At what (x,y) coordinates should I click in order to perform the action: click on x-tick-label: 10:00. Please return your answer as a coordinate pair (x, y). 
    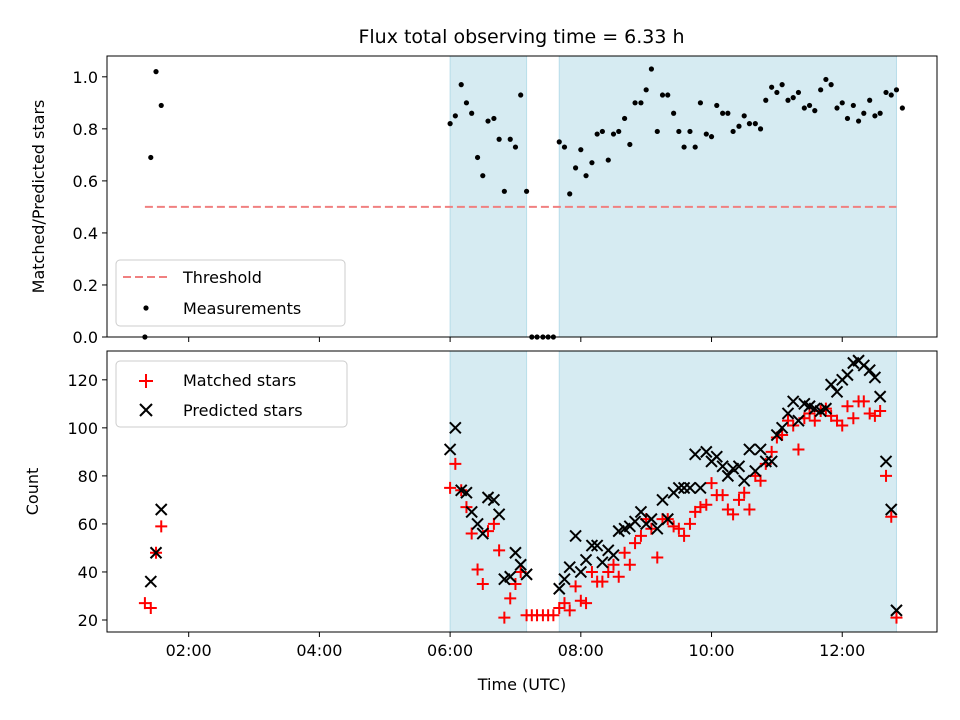
    Looking at the image, I should click on (711, 650).